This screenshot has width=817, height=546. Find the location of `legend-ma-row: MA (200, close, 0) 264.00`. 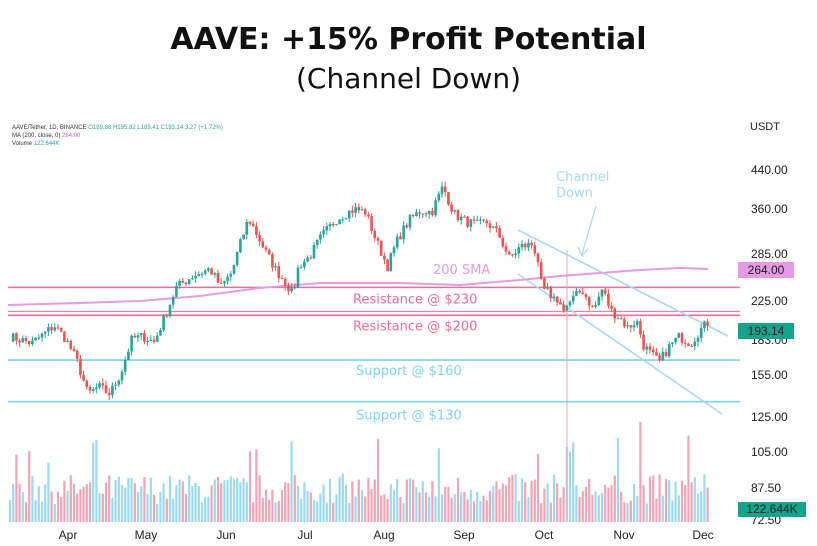

legend-ma-row: MA (200, close, 0) 264.00 is located at coordinates (117, 136).